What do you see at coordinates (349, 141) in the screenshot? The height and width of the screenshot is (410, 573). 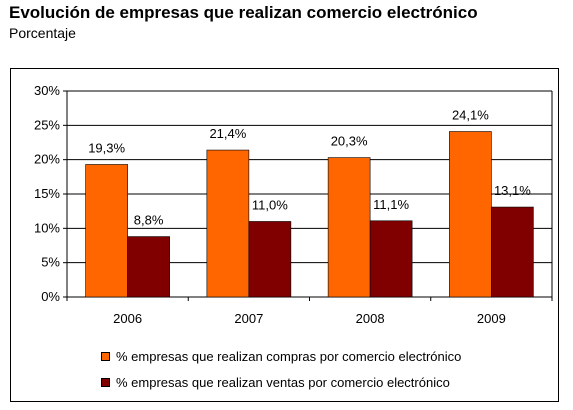 I see `data-label-compras: 20,3%` at bounding box center [349, 141].